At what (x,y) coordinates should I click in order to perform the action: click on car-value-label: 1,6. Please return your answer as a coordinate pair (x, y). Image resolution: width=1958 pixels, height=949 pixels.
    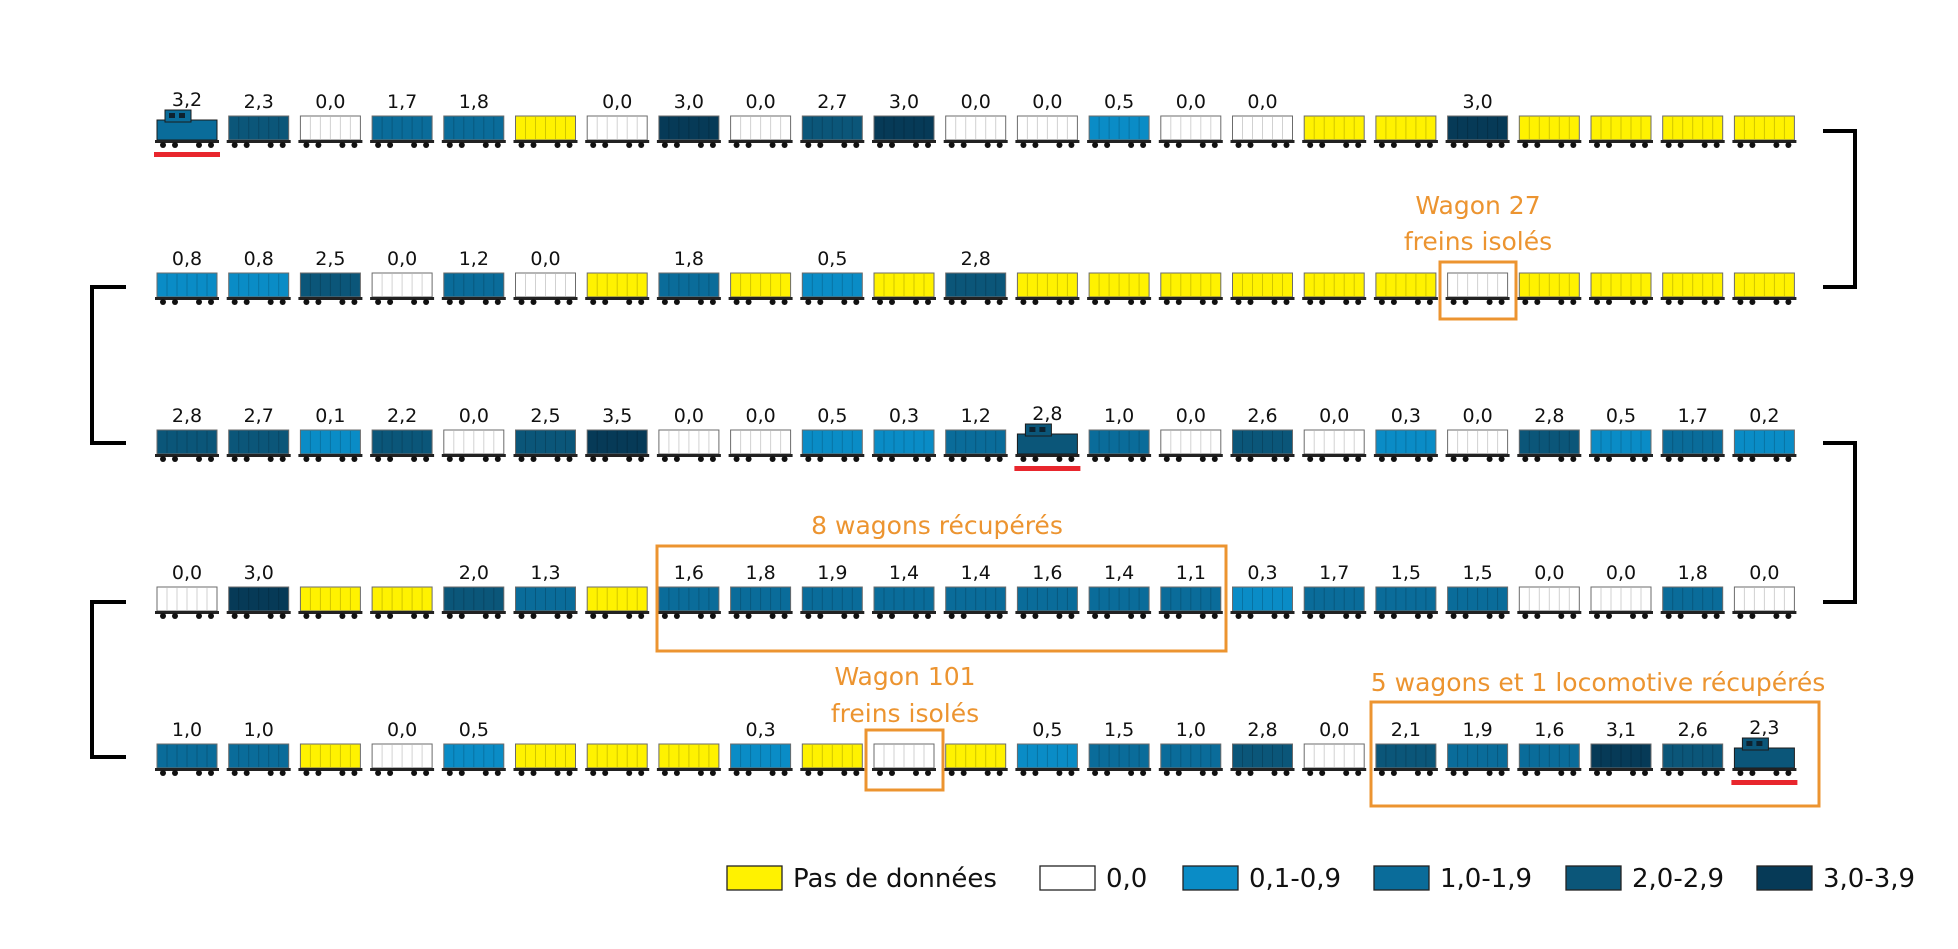
    Looking at the image, I should click on (689, 573).